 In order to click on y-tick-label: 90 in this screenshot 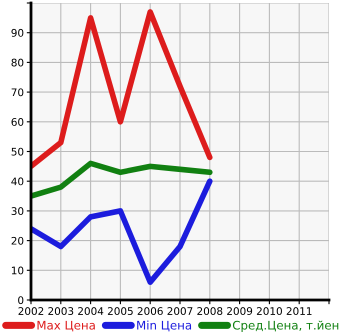, I will do `click(17, 32)`.